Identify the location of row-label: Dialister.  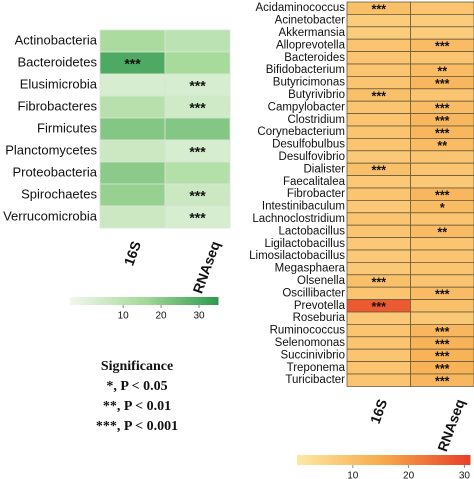
(324, 169).